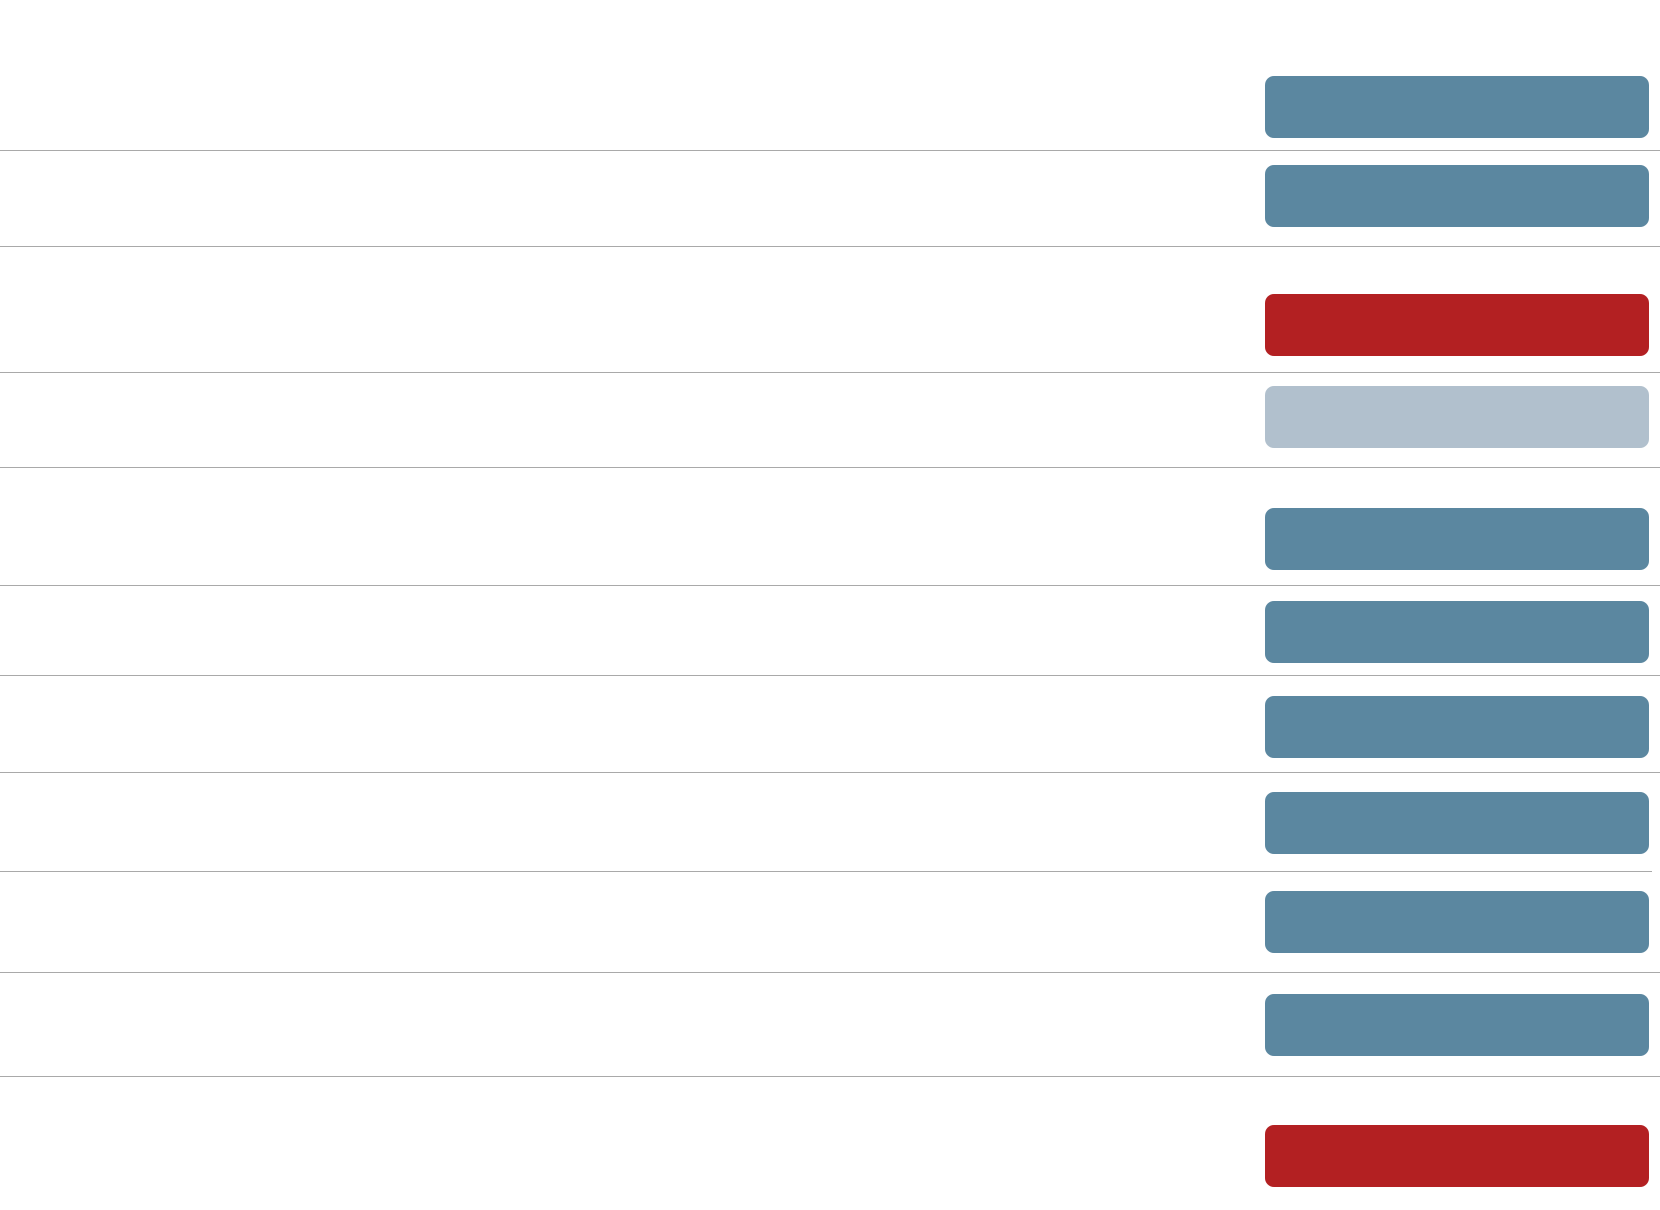 The height and width of the screenshot is (1210, 1660). I want to click on disabled-button, so click(1457, 417).